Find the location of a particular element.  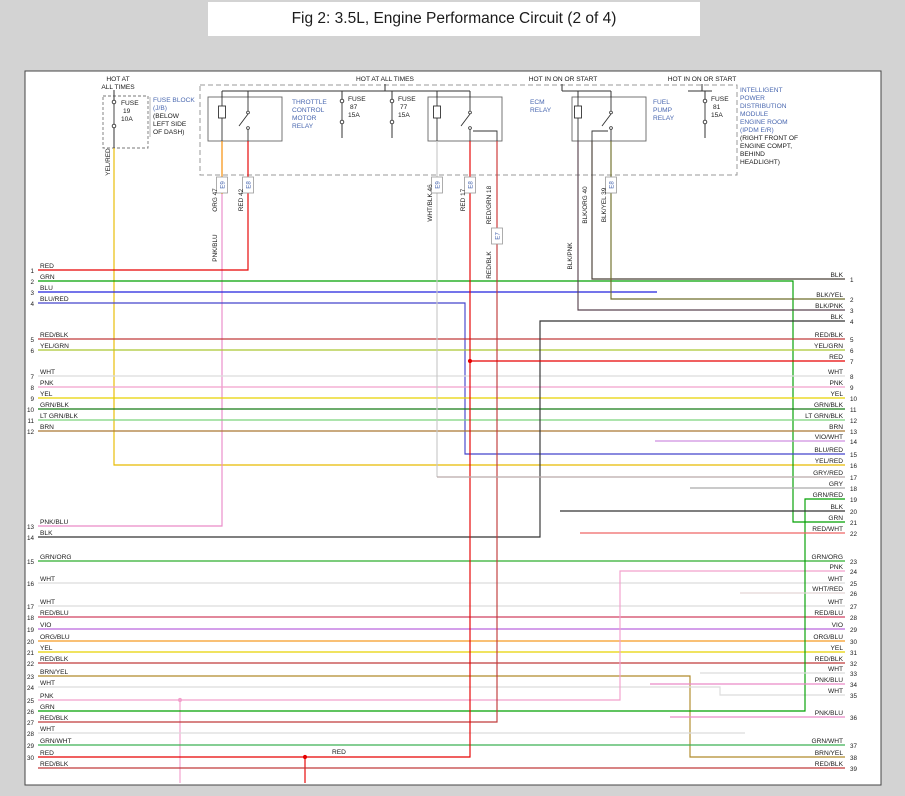

pin-wire-label: LT GRN/BLK is located at coordinates (59, 416).